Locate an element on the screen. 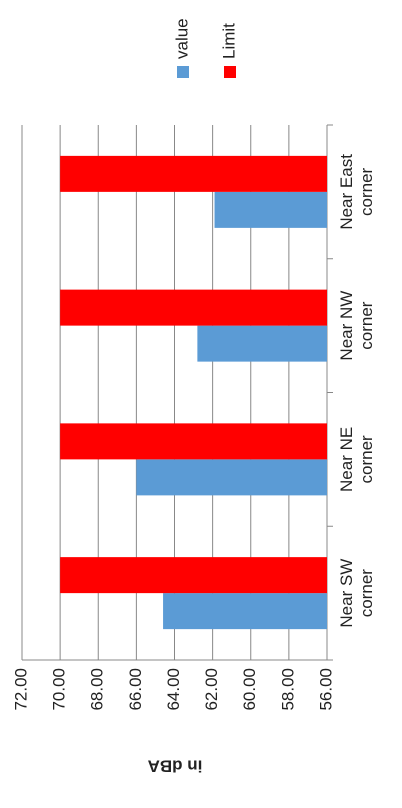  x-tick-label: Near East corner is located at coordinates (356, 192).